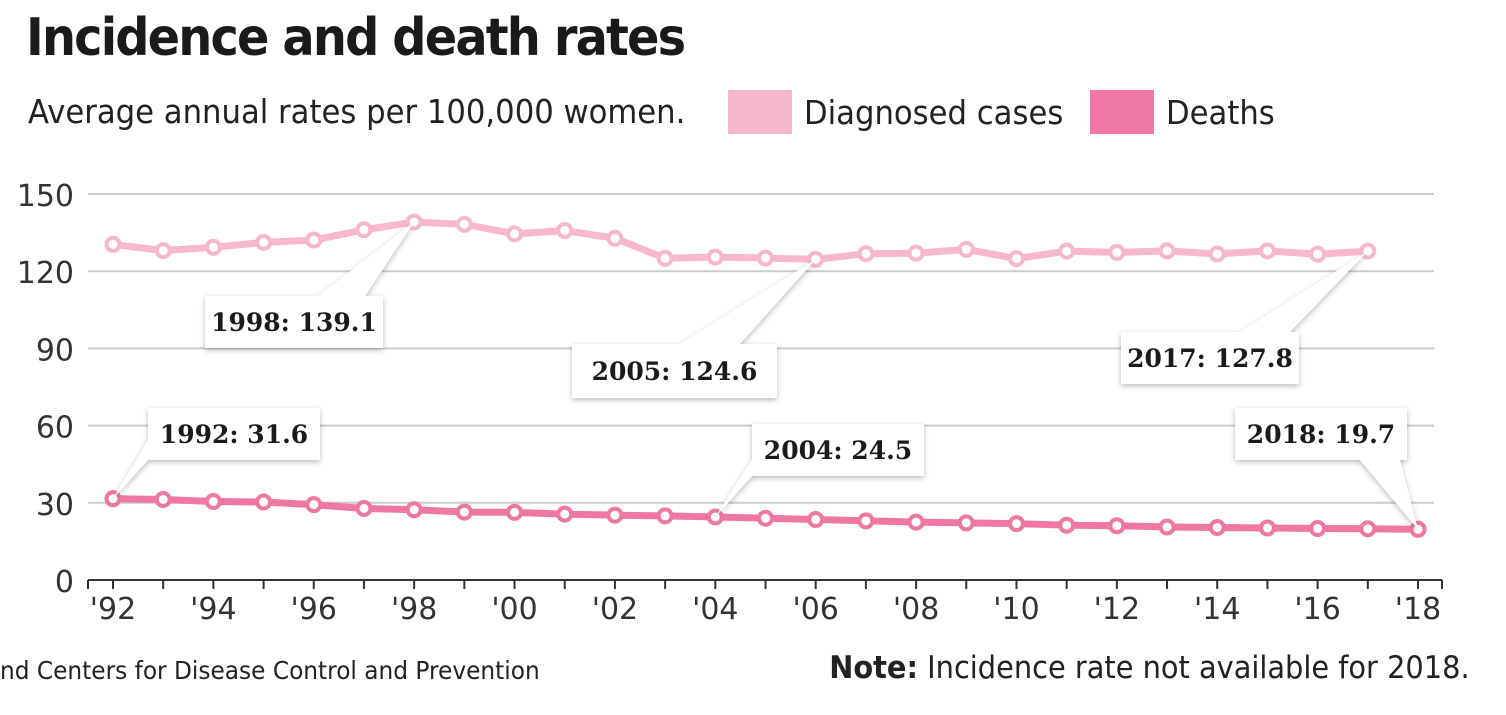 The height and width of the screenshot is (715, 1506). Describe the element at coordinates (314, 505) in the screenshot. I see `point-deaths-1996` at that location.